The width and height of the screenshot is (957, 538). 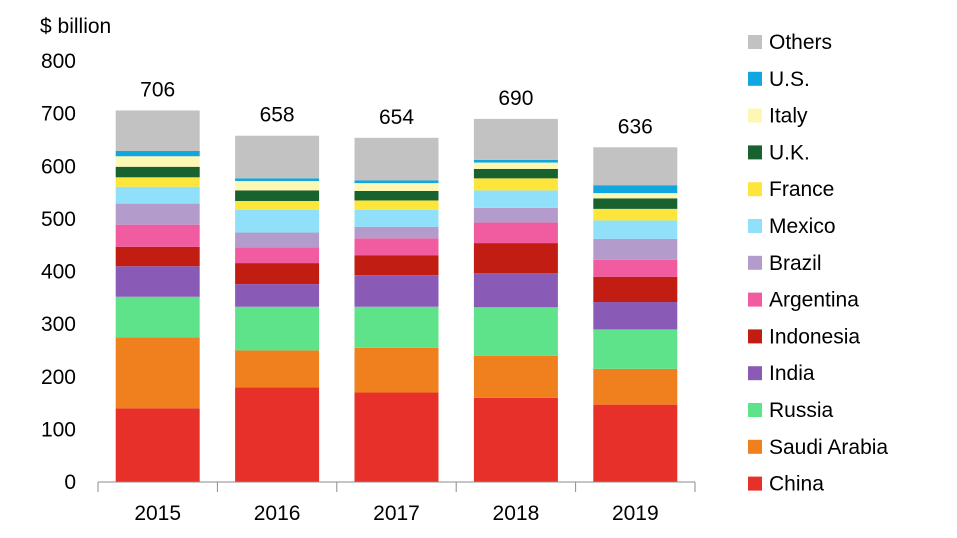 I want to click on total-label-2015: 706, so click(x=157, y=89).